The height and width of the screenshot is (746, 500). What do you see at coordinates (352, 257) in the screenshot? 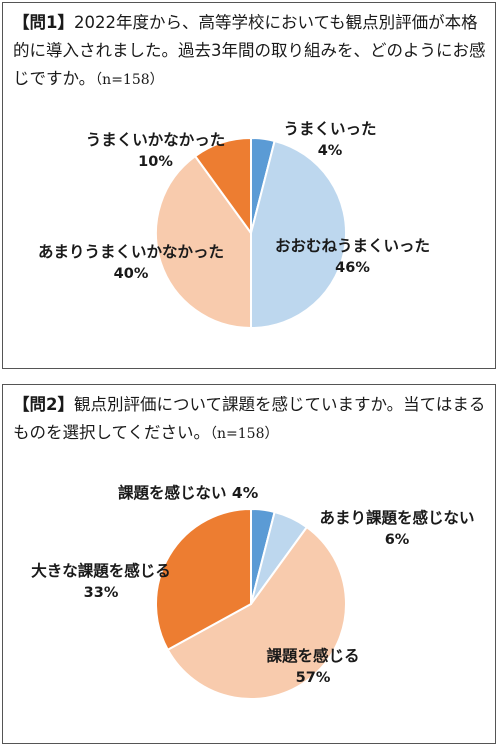
I see `pie1-label-1: おおむねうまくいった 46%` at bounding box center [352, 257].